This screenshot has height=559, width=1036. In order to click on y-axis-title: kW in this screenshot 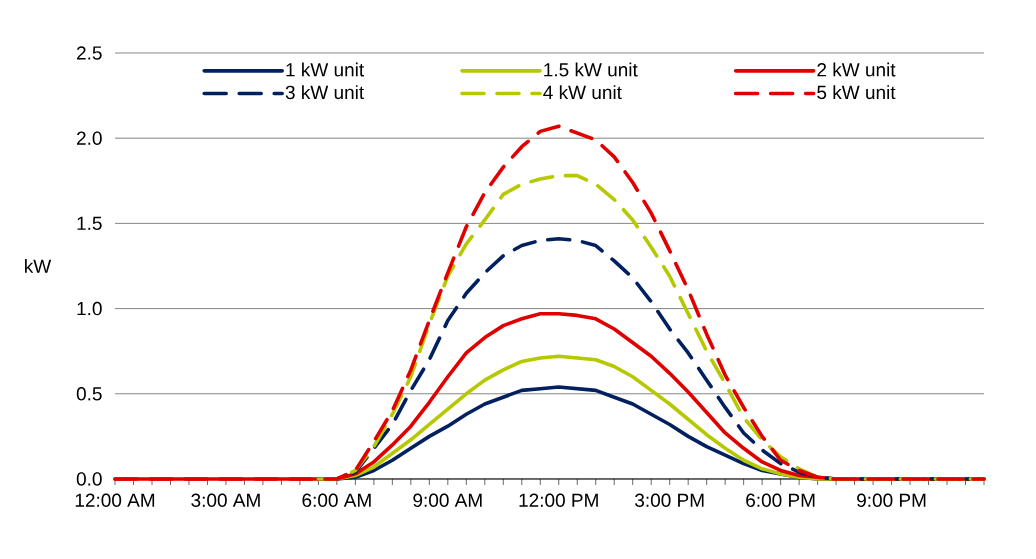, I will do `click(38, 266)`.